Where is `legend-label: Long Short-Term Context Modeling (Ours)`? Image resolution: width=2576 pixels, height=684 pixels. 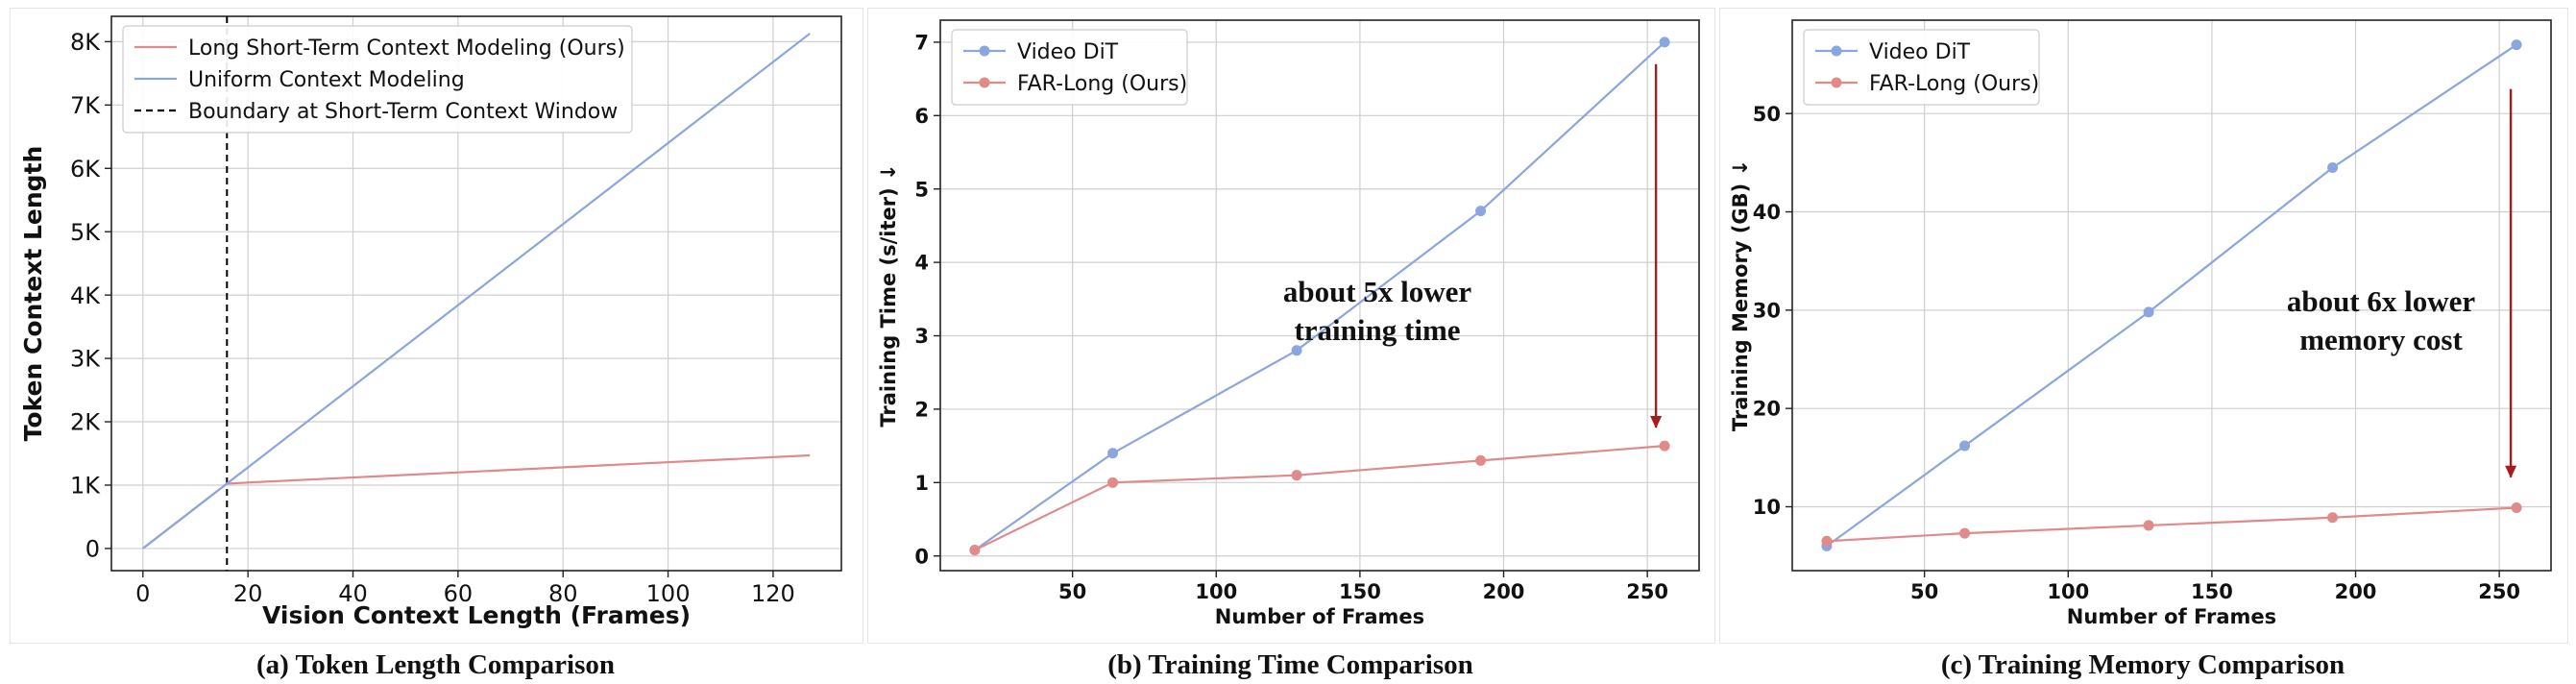 legend-label: Long Short-Term Context Modeling (Ours) is located at coordinates (406, 49).